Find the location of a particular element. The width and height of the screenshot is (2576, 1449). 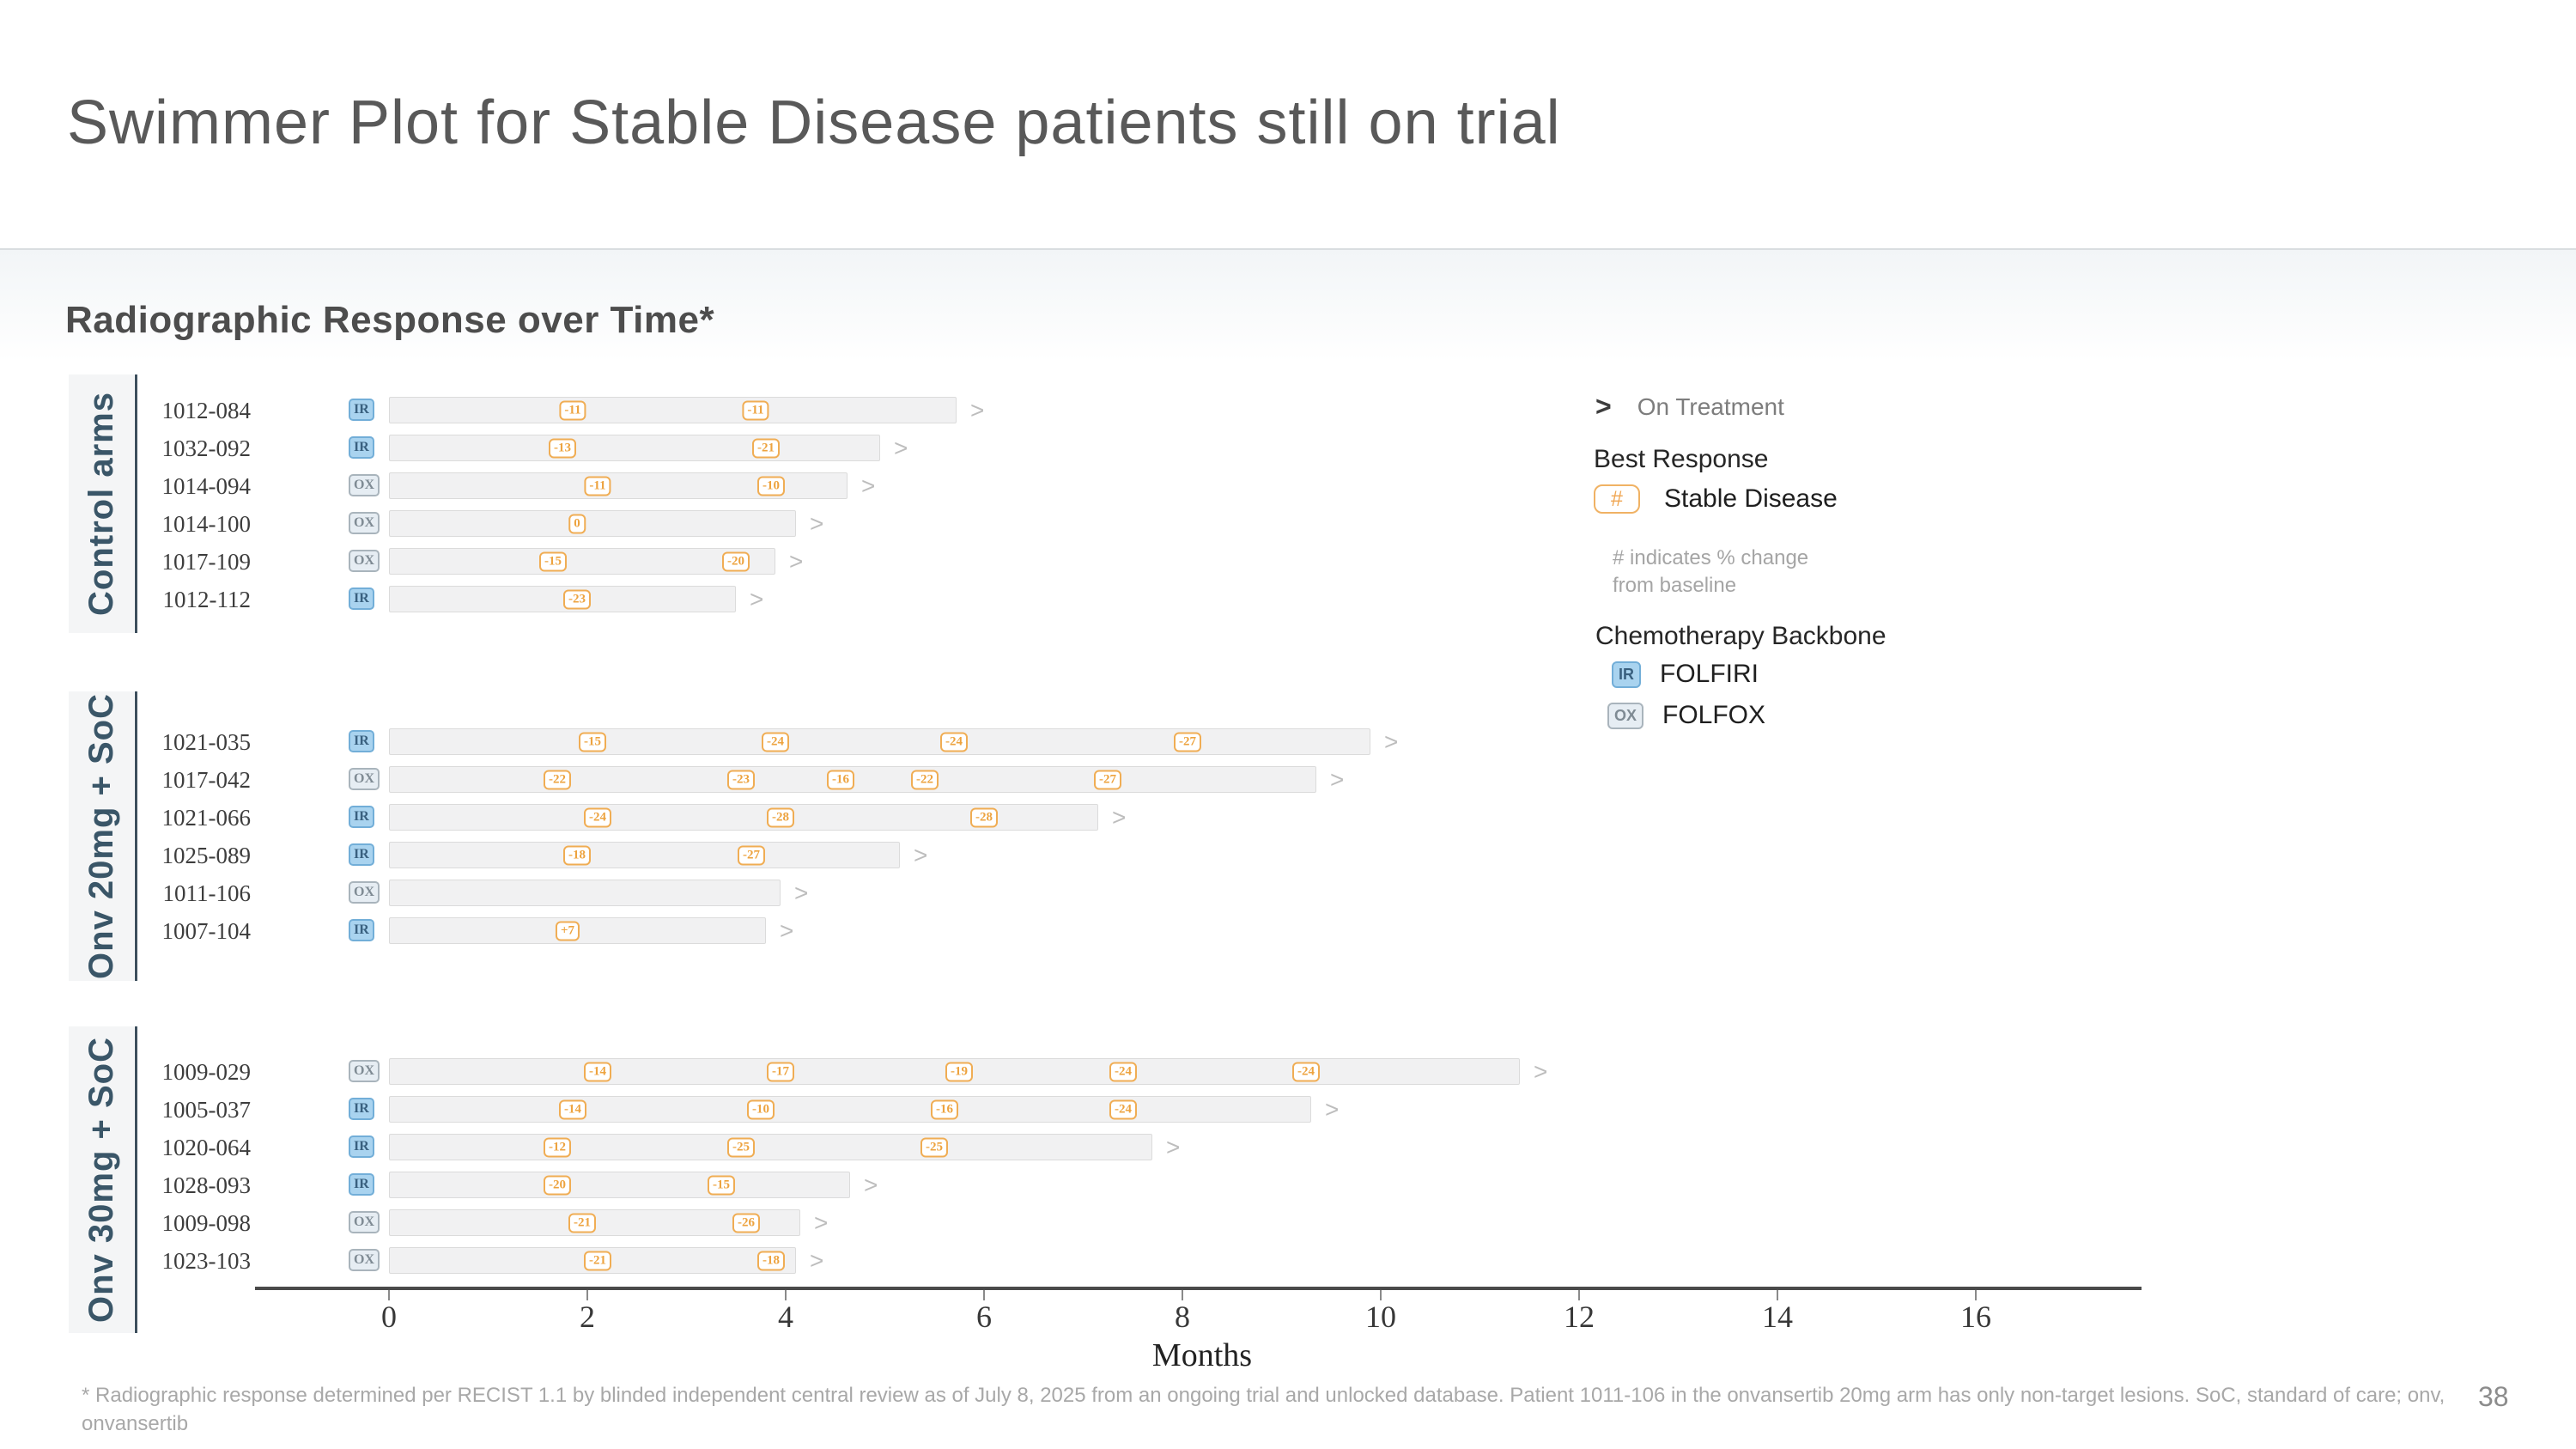

axis-tick-label: 8 is located at coordinates (1182, 1317).